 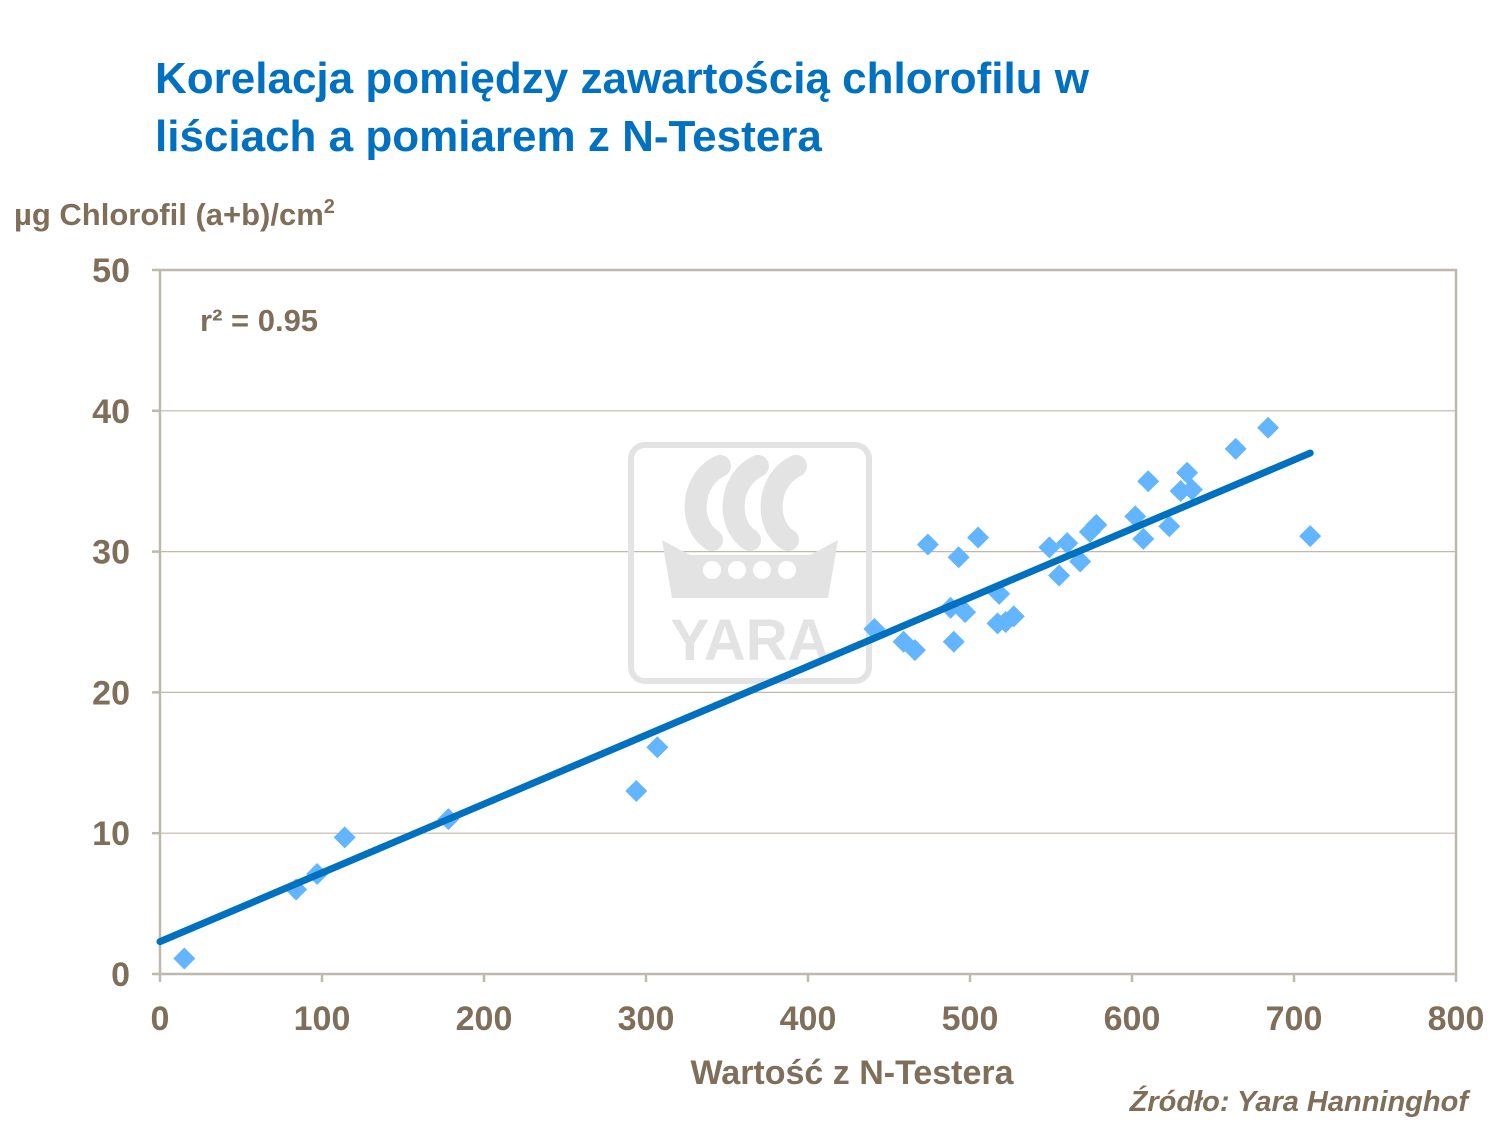 What do you see at coordinates (1132, 1019) in the screenshot?
I see `x-tick-label-600: 600` at bounding box center [1132, 1019].